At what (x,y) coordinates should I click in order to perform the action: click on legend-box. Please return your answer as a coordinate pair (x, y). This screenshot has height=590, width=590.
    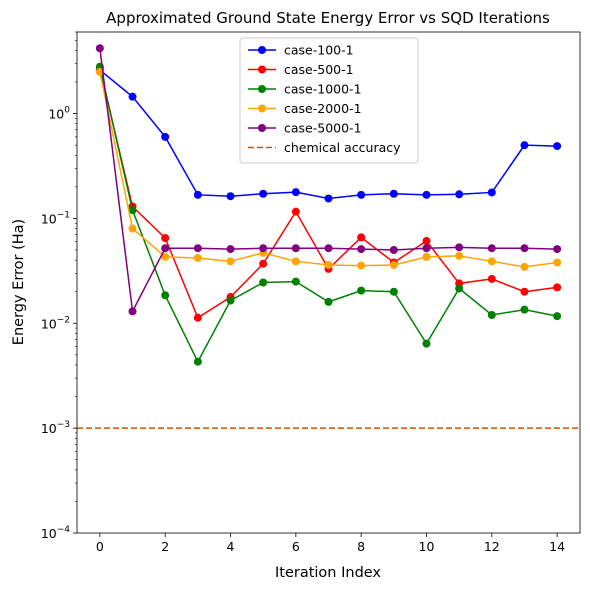
    Looking at the image, I should click on (329, 100).